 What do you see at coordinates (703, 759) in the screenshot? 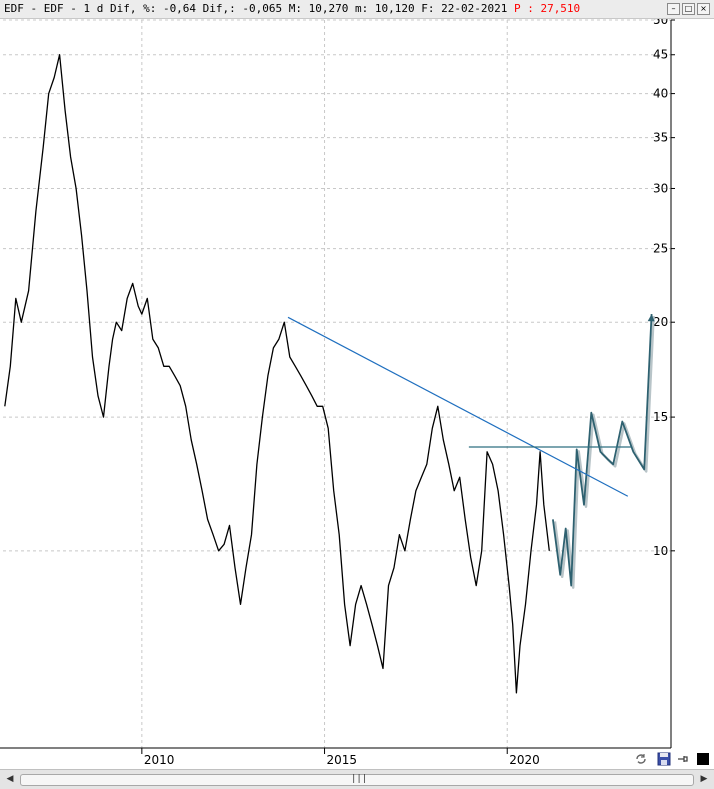
I see `black-square-icon` at bounding box center [703, 759].